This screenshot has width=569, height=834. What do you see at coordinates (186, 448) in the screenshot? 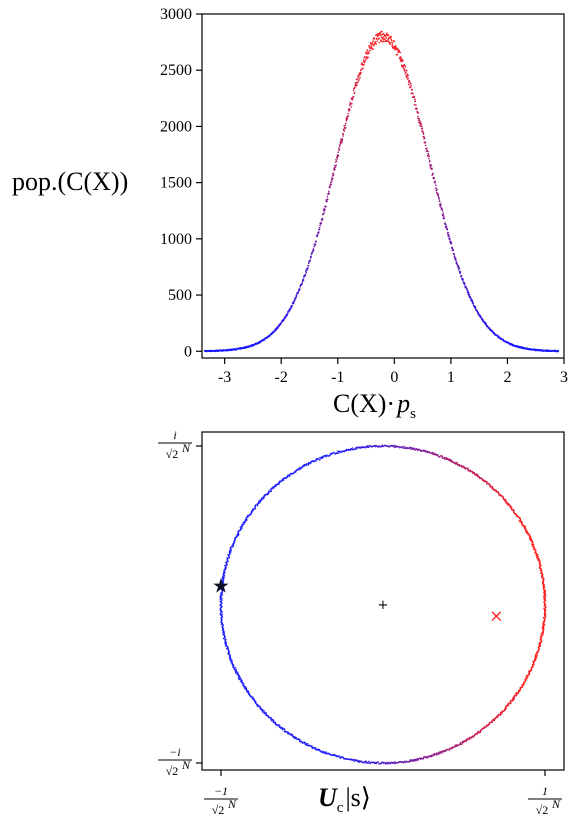
I see `bottom-y-tick-label-0-exponent: N` at bounding box center [186, 448].